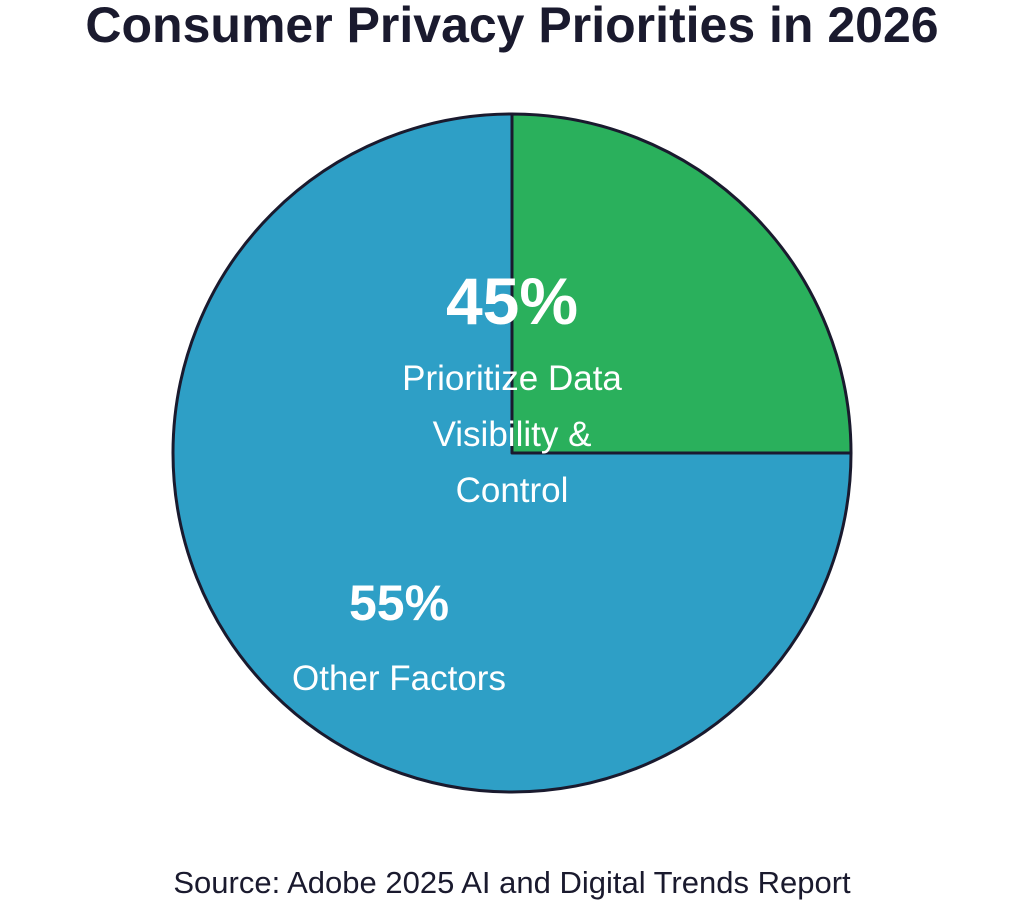 Image resolution: width=1024 pixels, height=902 pixels. What do you see at coordinates (399, 678) in the screenshot?
I see `slice-label-other-factors: Other Factors` at bounding box center [399, 678].